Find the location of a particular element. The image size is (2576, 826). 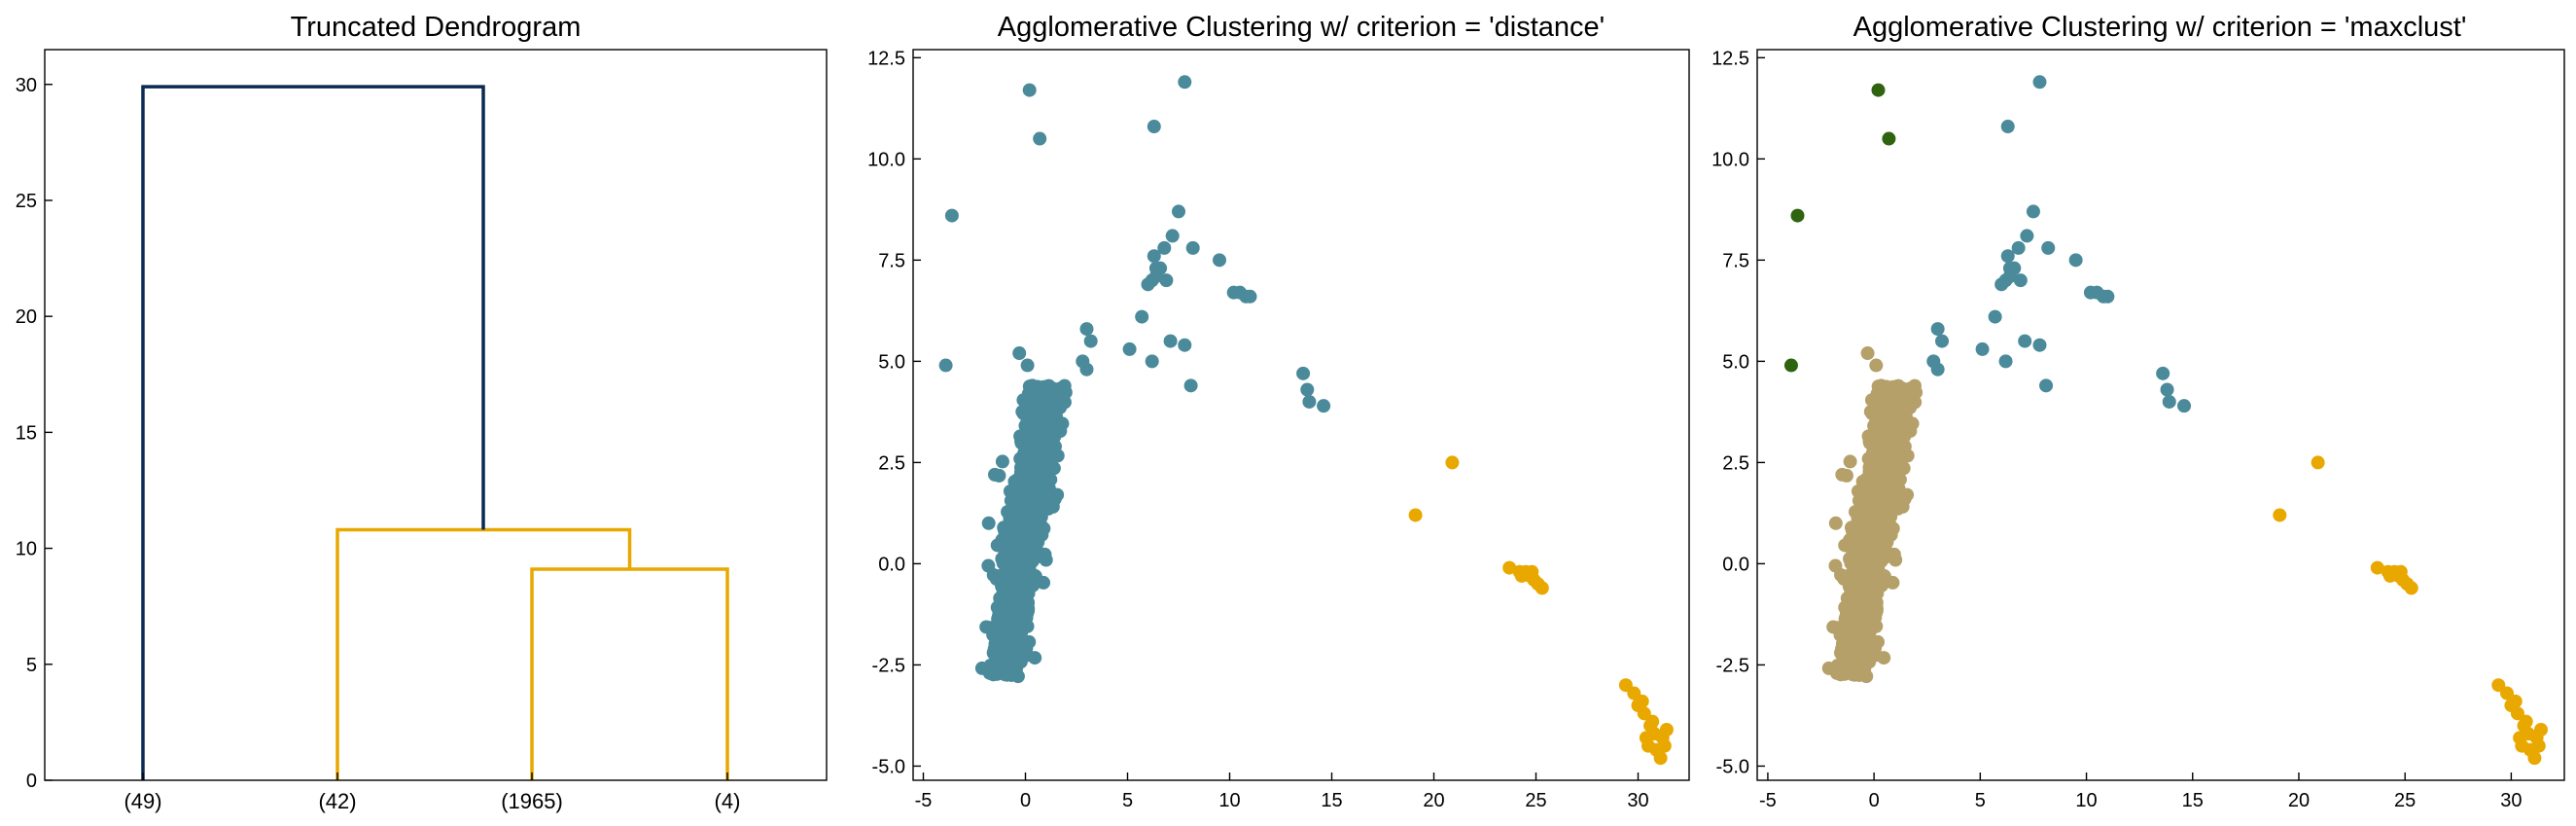

dendrogram-ytick-label: 20 is located at coordinates (27, 317).